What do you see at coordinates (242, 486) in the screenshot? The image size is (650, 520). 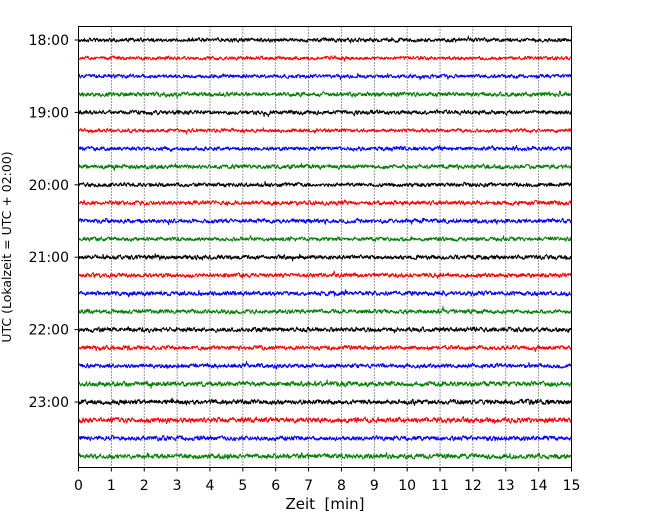 I see `x-tick-label: 5` at bounding box center [242, 486].